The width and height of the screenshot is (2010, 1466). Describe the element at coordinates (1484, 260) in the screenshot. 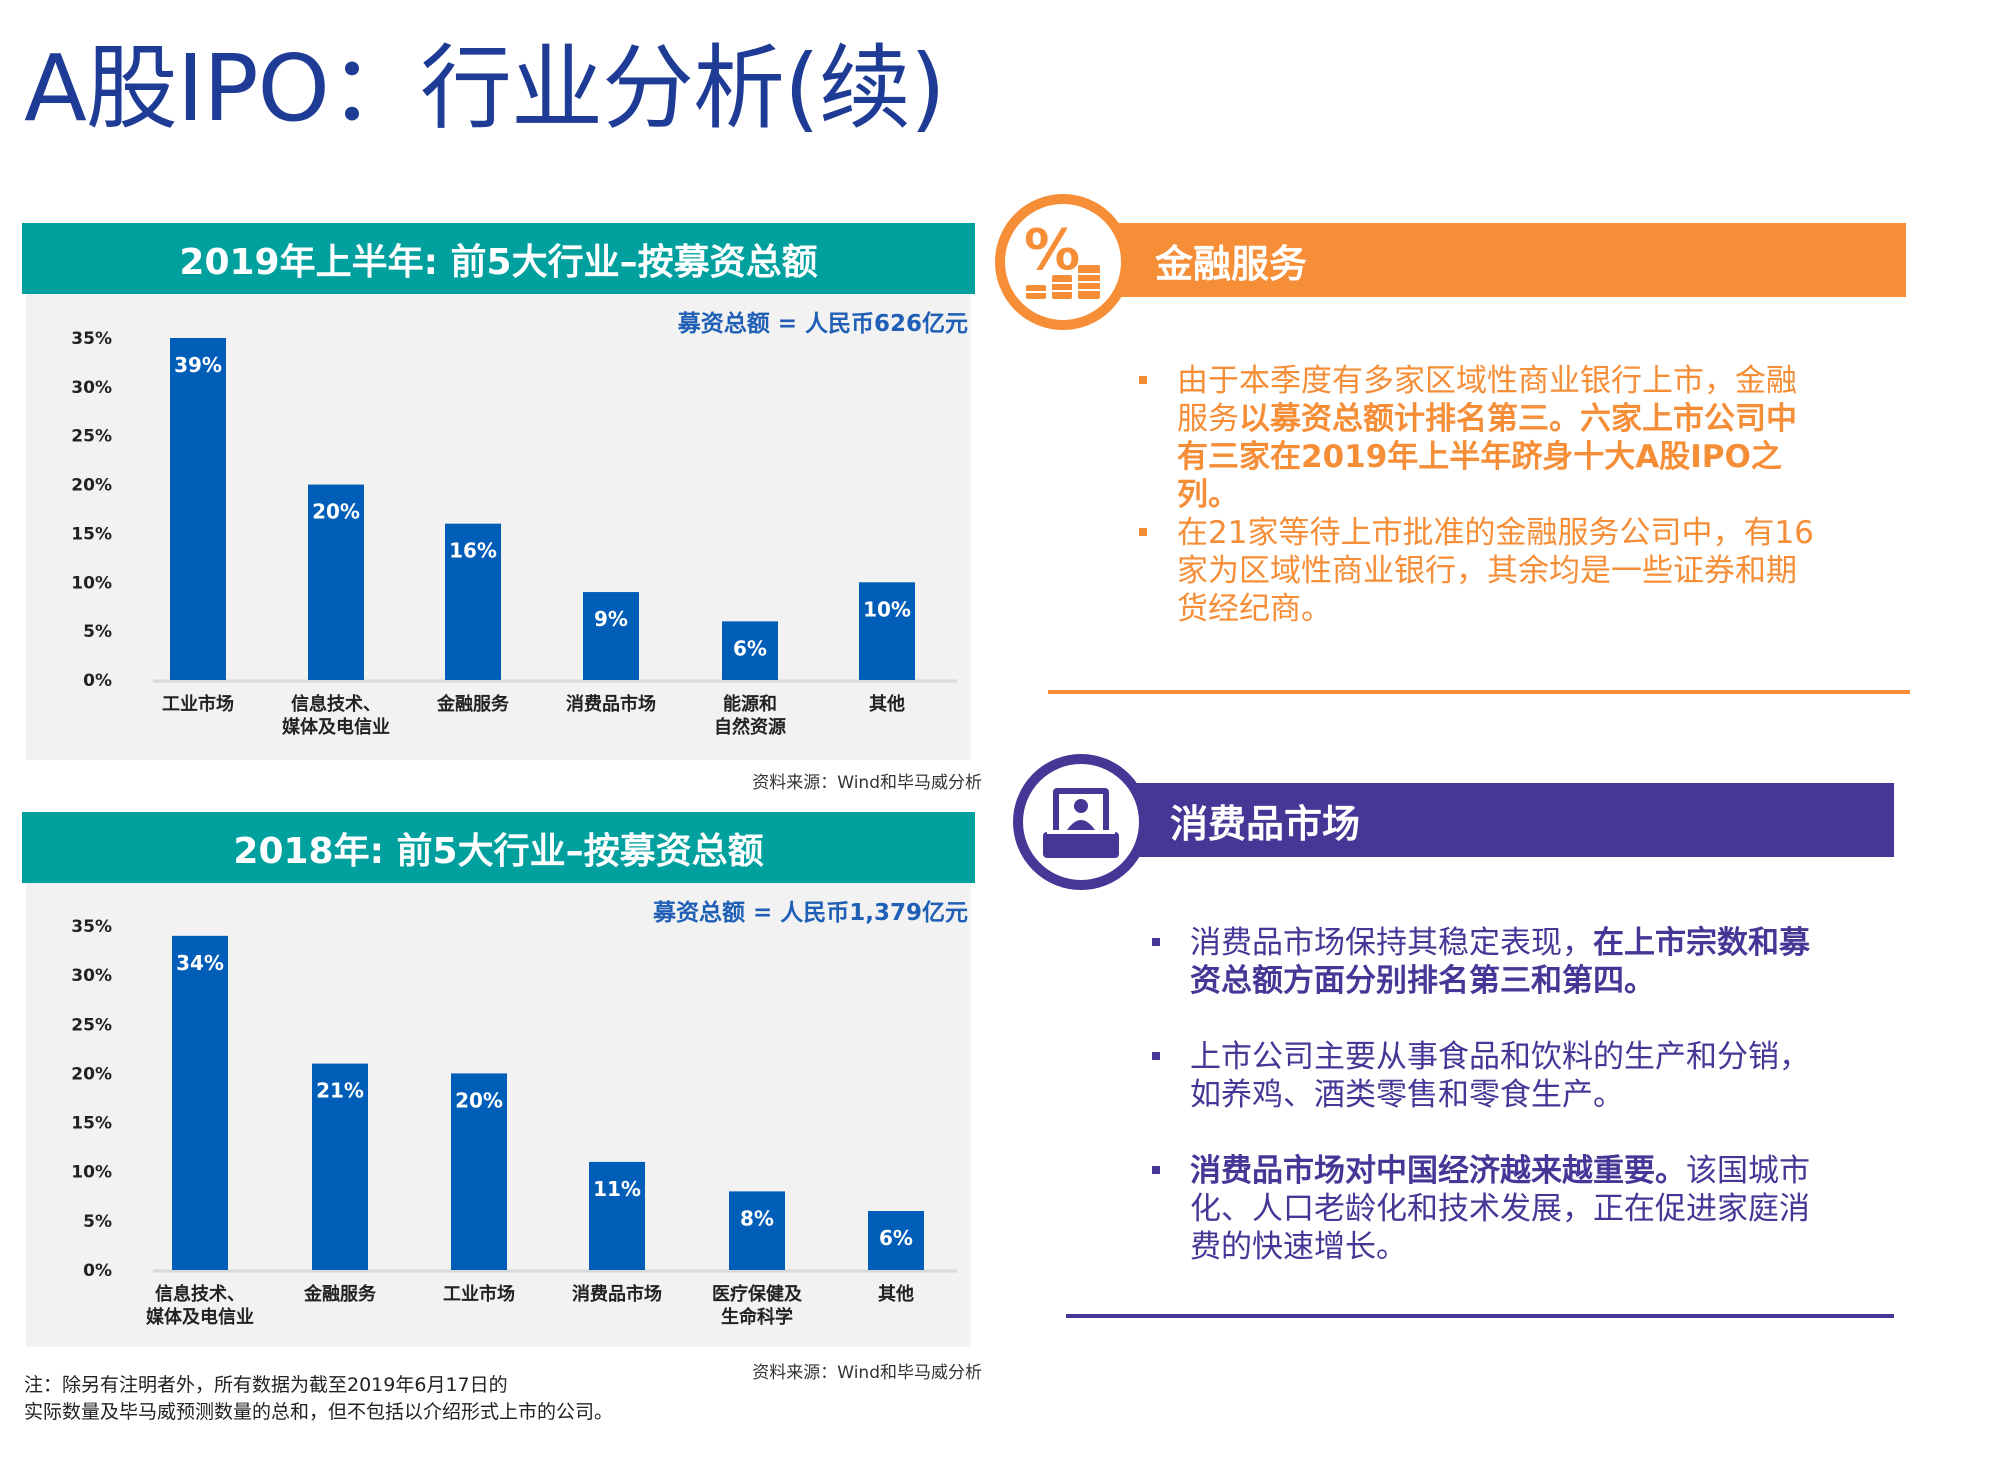

I see `finance-header: 金融服务` at that location.